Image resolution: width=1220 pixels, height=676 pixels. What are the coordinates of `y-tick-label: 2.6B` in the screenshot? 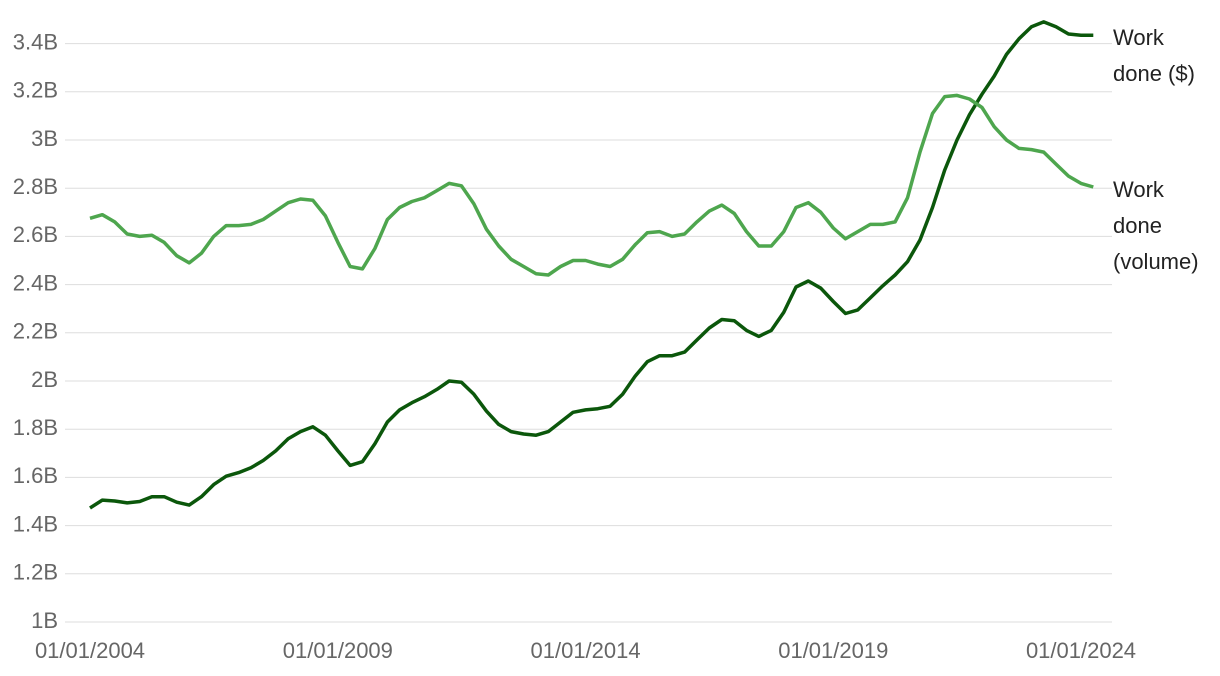 It's located at (35, 234).